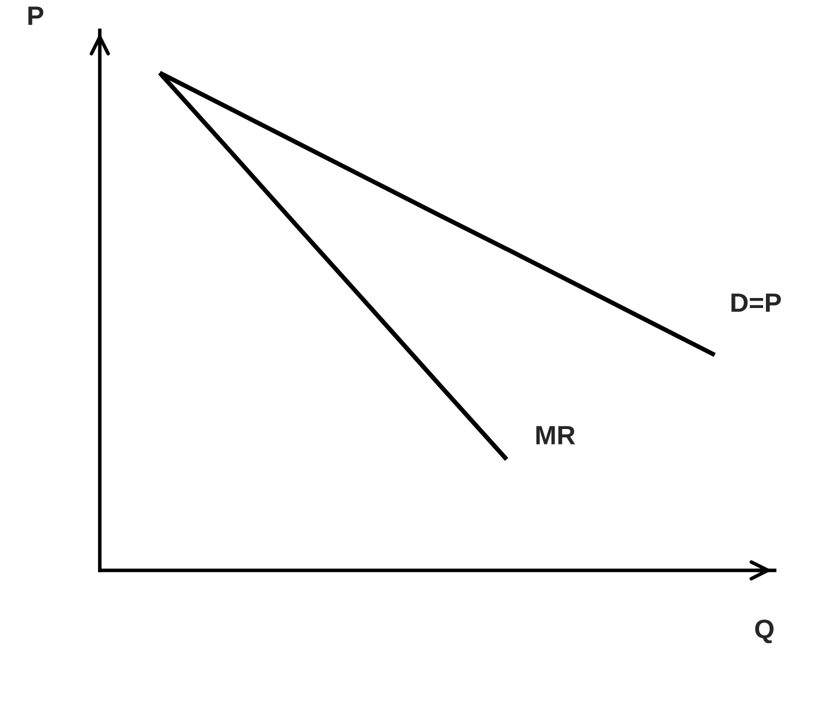 The image size is (818, 705). Describe the element at coordinates (36, 15) in the screenshot. I see `y-axis-title: P` at that location.